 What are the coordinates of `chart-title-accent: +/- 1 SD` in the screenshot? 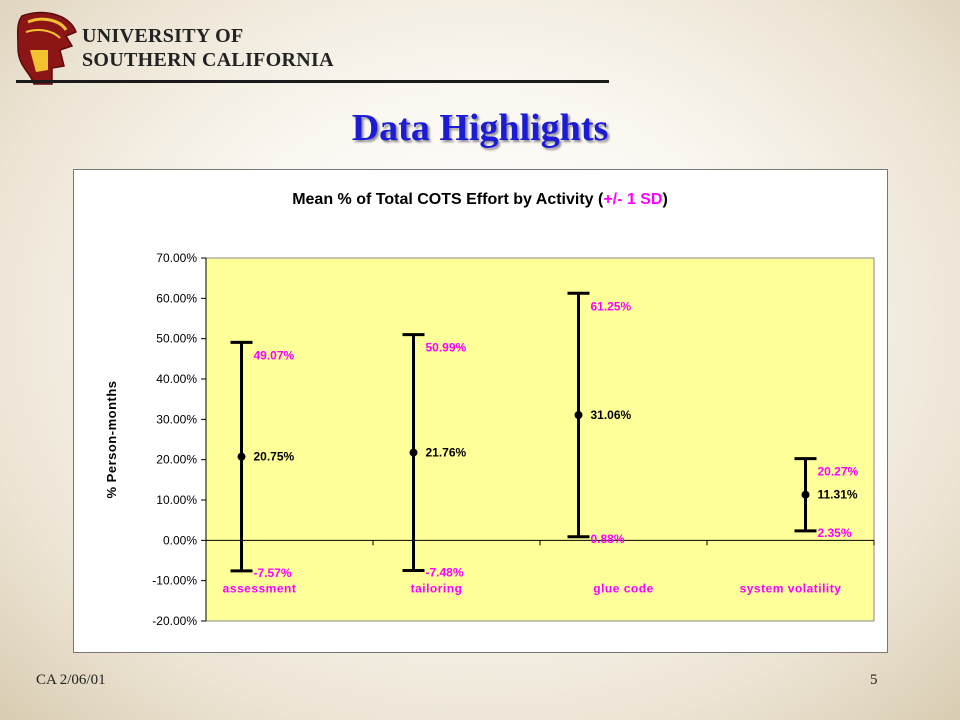 It's located at (632, 199).